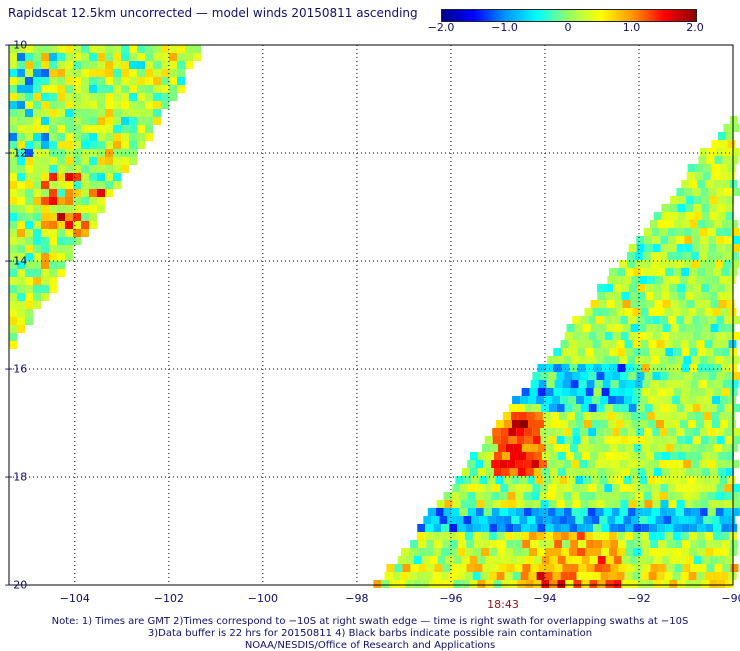 This screenshot has height=651, width=740. I want to click on swath-time-label: 18:43, so click(503, 604).